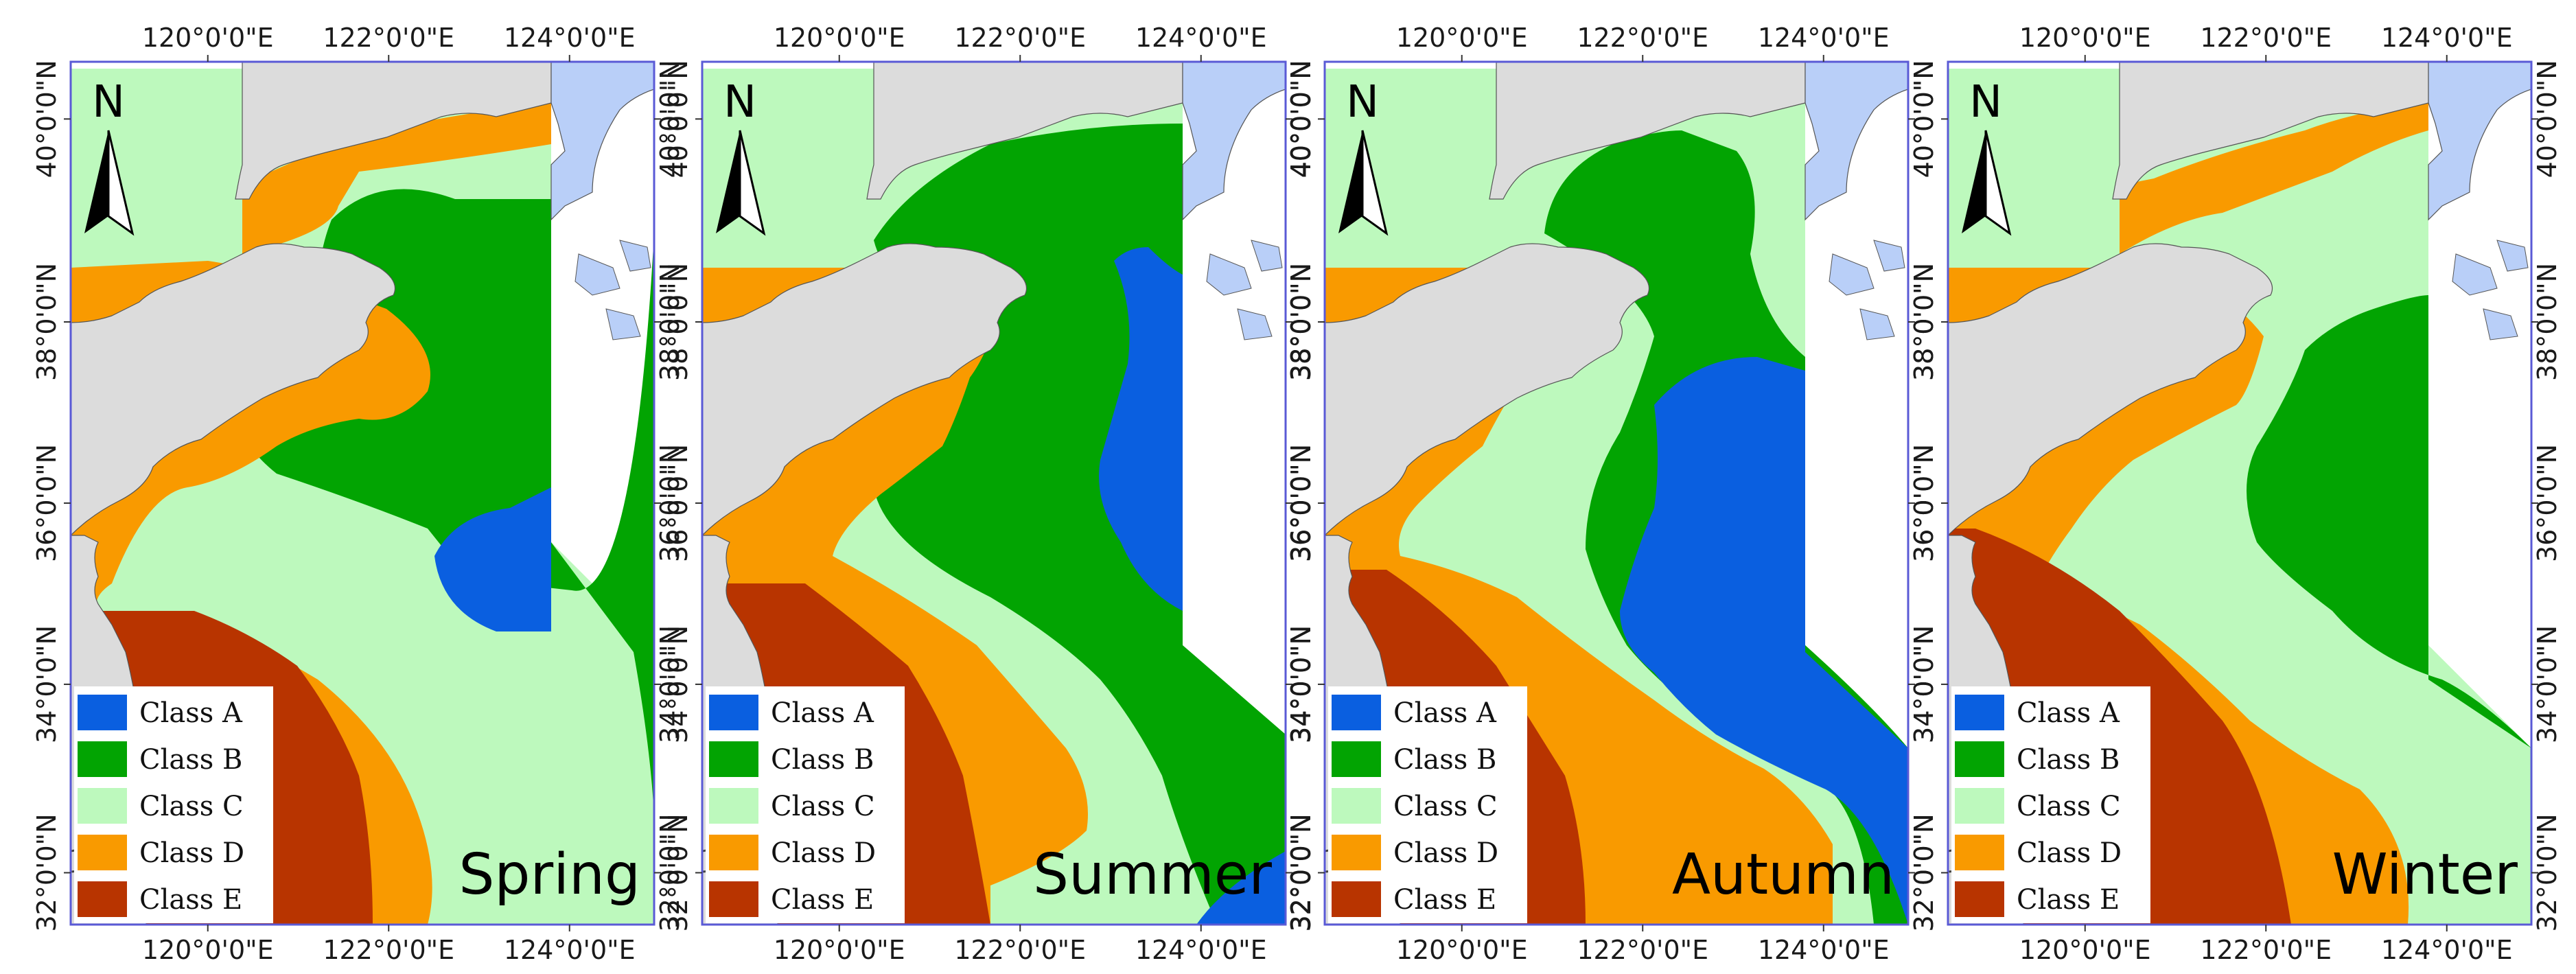  What do you see at coordinates (549, 875) in the screenshot?
I see `season-title: Spring` at bounding box center [549, 875].